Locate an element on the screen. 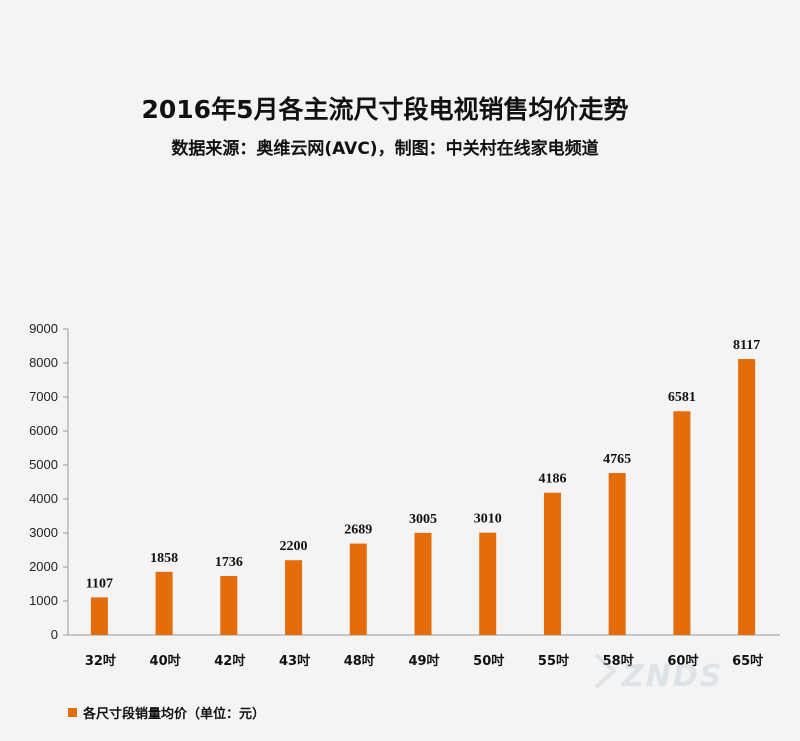 The width and height of the screenshot is (800, 741). y-tick-label: 4000 is located at coordinates (43, 498).